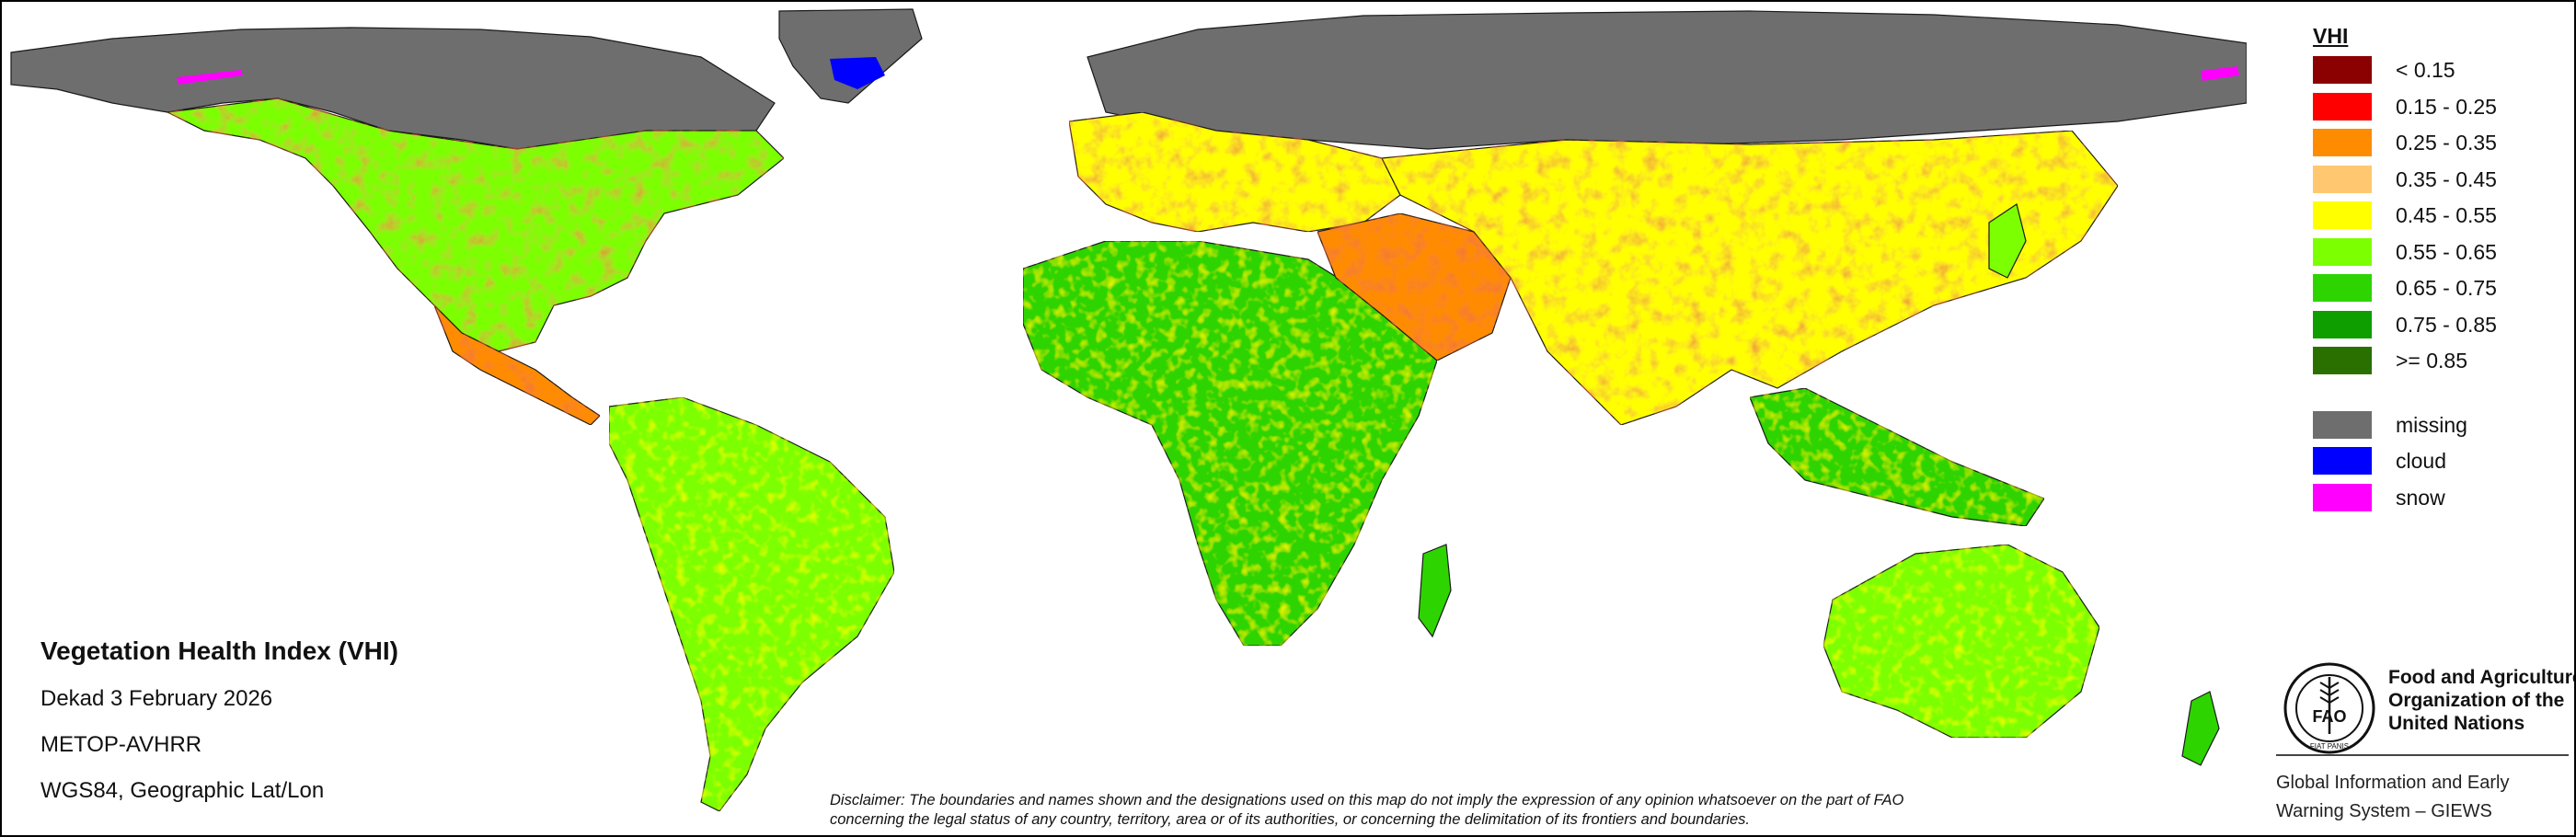 The width and height of the screenshot is (2576, 837). I want to click on legend-other-label: missing, so click(2431, 424).